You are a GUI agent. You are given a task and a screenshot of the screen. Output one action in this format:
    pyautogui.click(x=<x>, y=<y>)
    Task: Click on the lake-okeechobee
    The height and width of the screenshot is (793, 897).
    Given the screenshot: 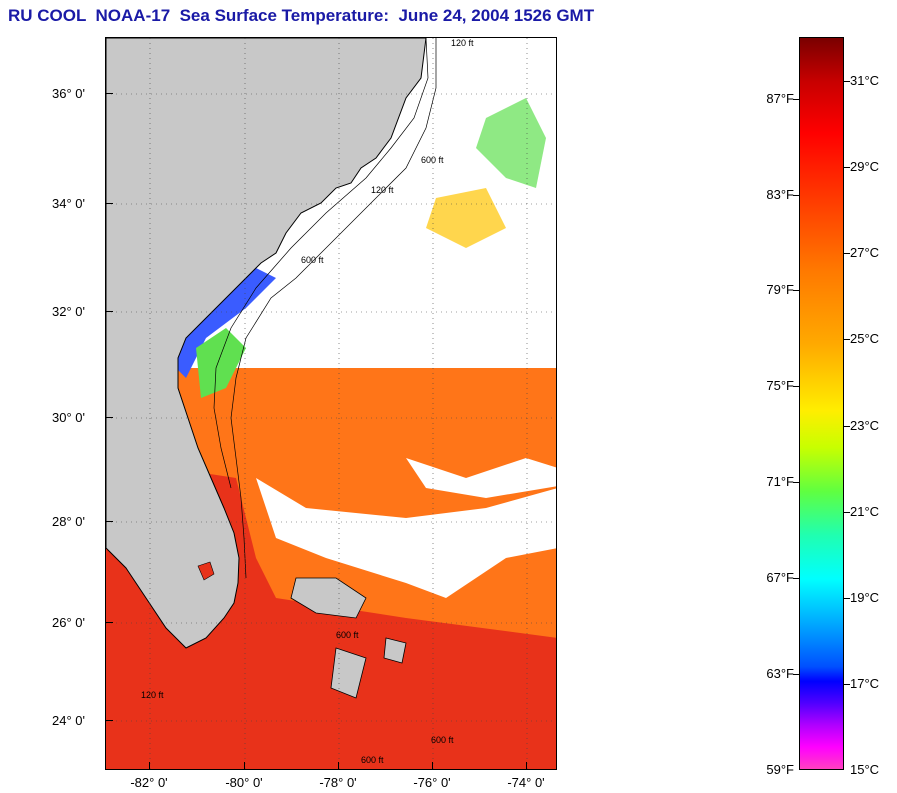 What is the action you would take?
    pyautogui.click(x=206, y=571)
    